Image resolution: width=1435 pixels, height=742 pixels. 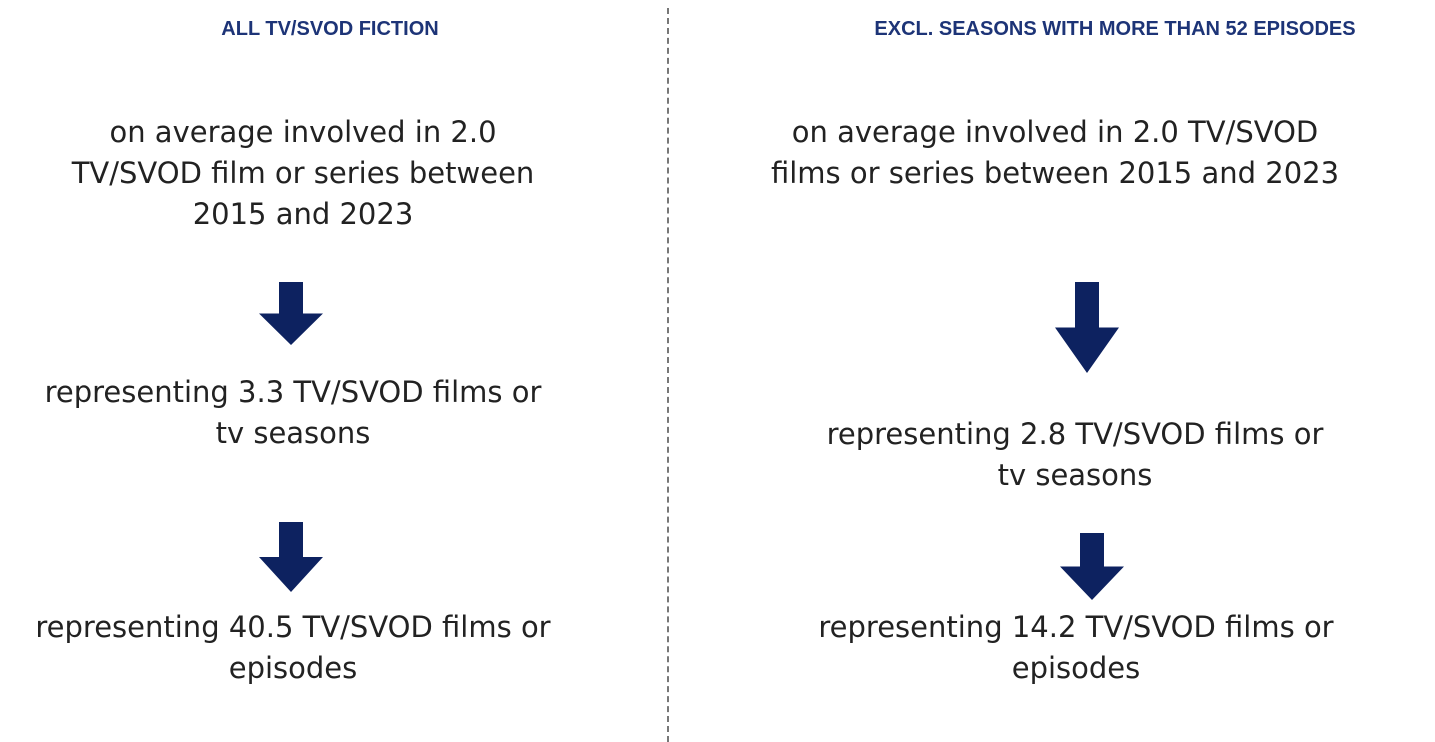 I want to click on text-line: on average involved in 2.0 TV/SVOD, so click(x=1055, y=132).